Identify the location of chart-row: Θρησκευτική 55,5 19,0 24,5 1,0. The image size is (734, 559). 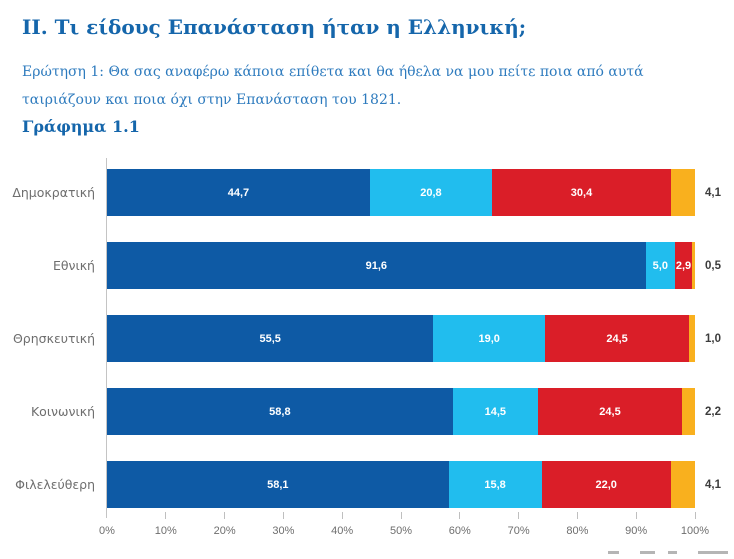
(367, 338).